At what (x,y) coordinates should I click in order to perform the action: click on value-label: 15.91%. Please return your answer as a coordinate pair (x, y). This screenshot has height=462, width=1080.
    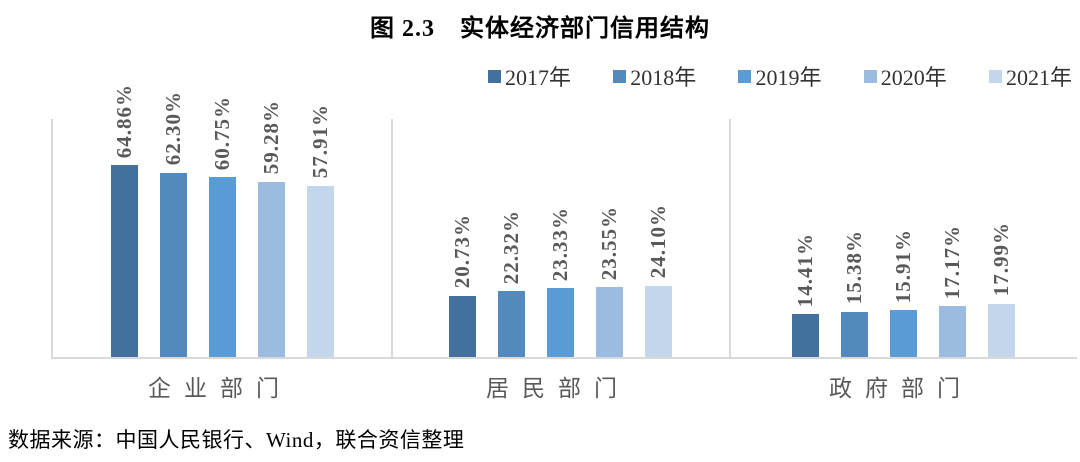
    Looking at the image, I should click on (902, 265).